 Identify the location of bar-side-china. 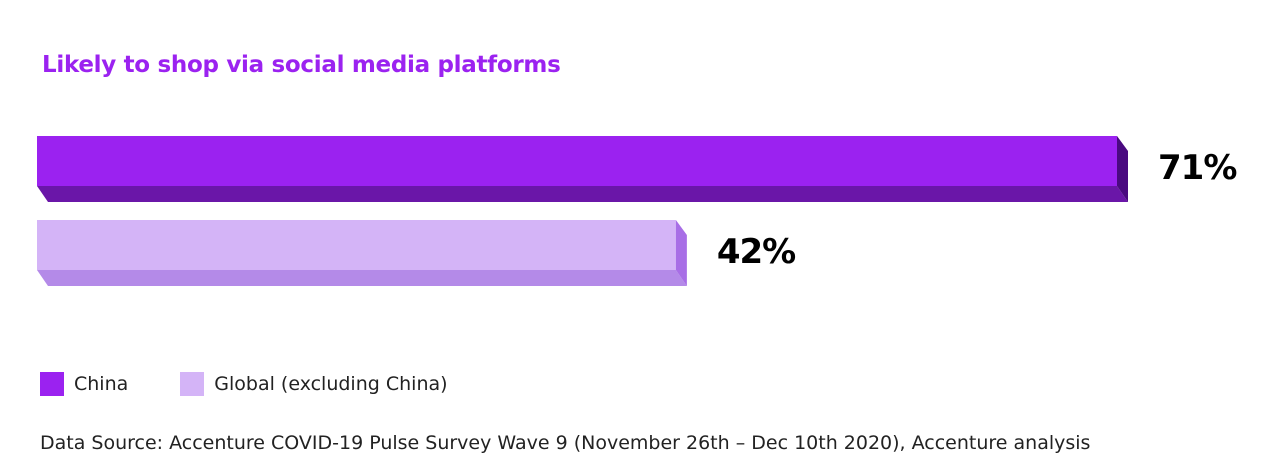
(1122, 169).